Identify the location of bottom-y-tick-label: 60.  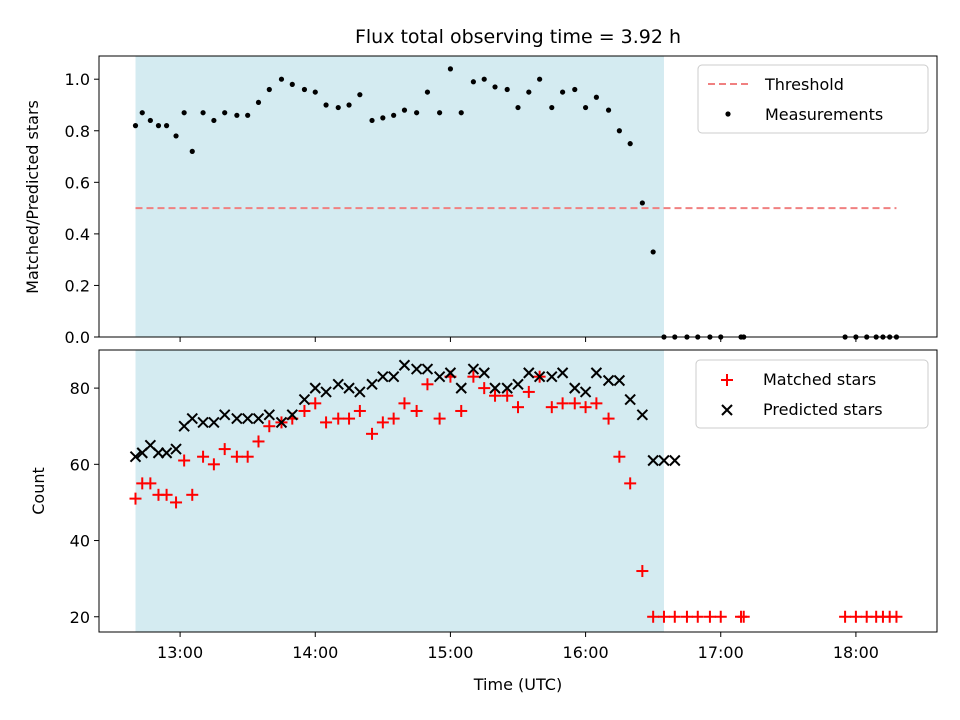
(80, 464).